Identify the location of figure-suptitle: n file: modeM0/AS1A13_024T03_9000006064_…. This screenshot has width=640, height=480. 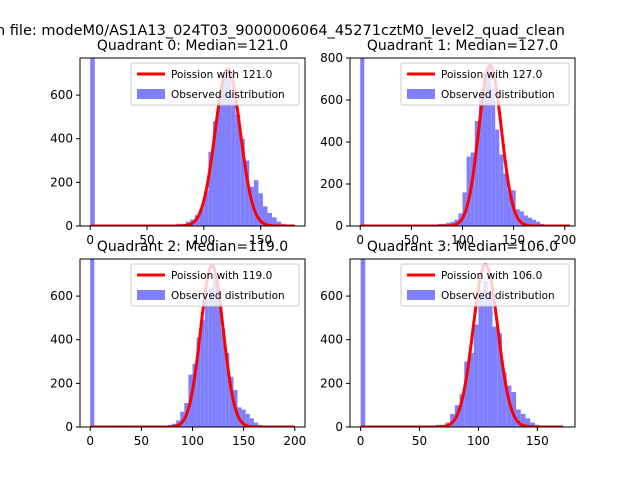
(282, 31).